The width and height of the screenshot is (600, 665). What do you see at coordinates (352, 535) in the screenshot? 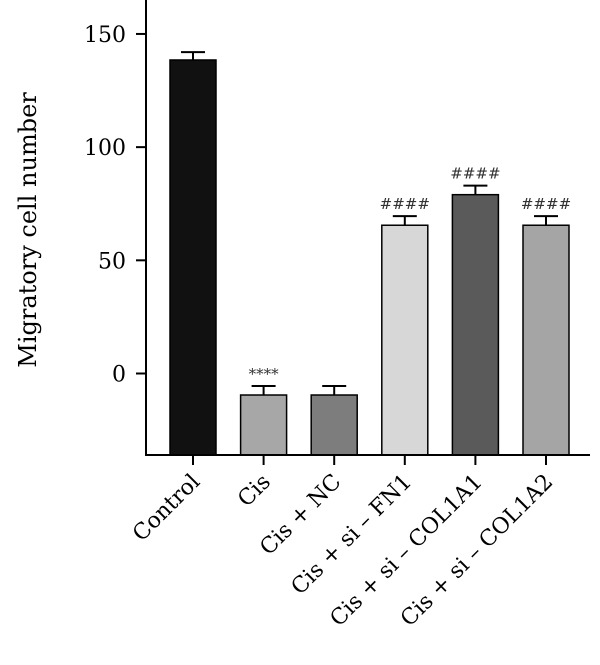
I see `x-tick-label-3: Cis + si – FN1` at bounding box center [352, 535].